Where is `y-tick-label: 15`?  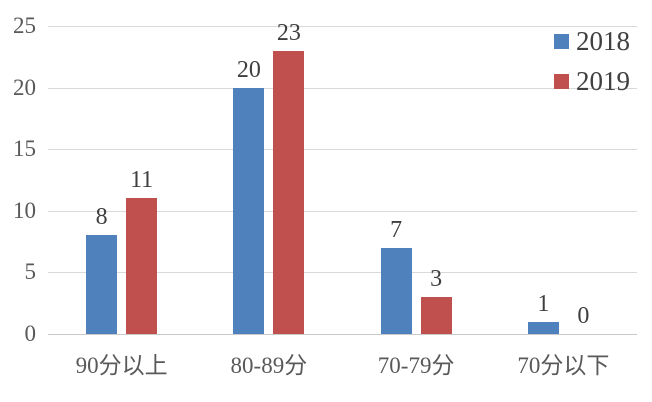 y-tick-label: 15 is located at coordinates (24, 149).